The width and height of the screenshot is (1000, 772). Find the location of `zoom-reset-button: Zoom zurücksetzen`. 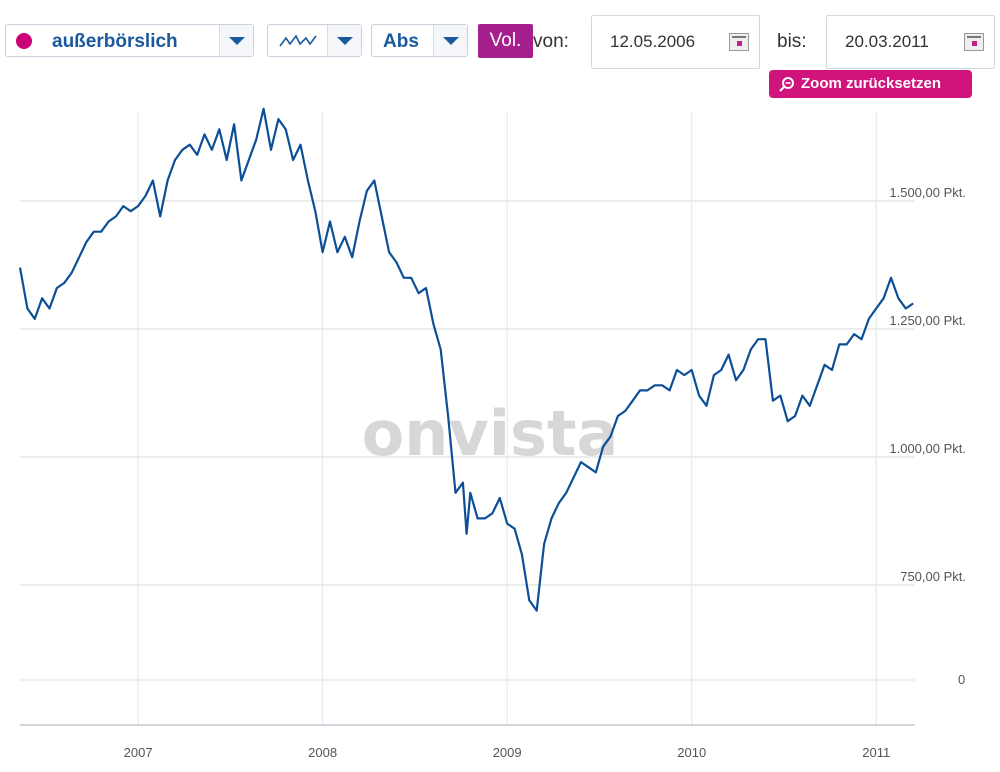

zoom-reset-button: Zoom zurücksetzen is located at coordinates (870, 84).